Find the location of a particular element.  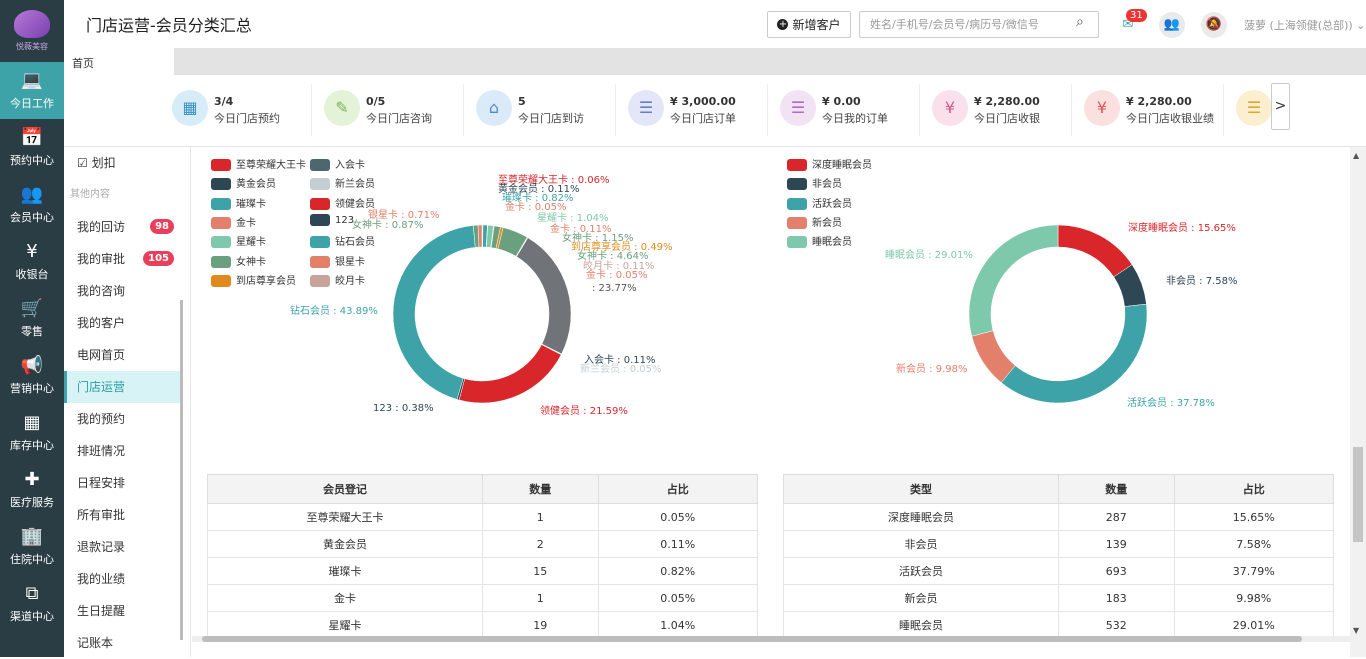

vertical-scrollbar: ▲ ▼ is located at coordinates (1358, 402).